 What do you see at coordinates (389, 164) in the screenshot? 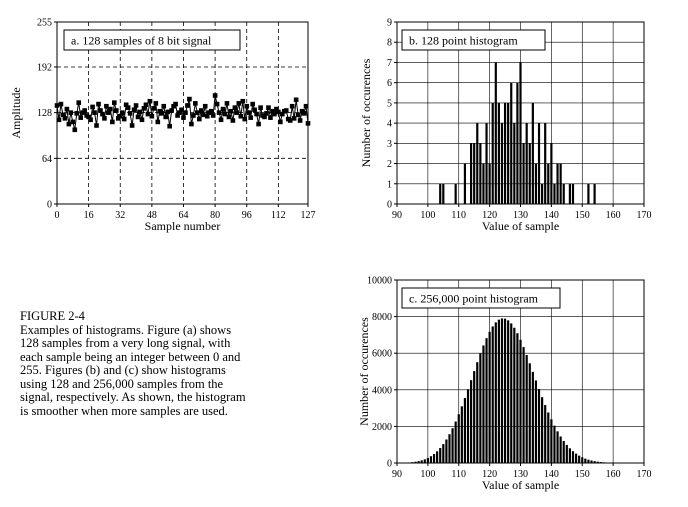
I see `y-tick-label: 2` at bounding box center [389, 164].